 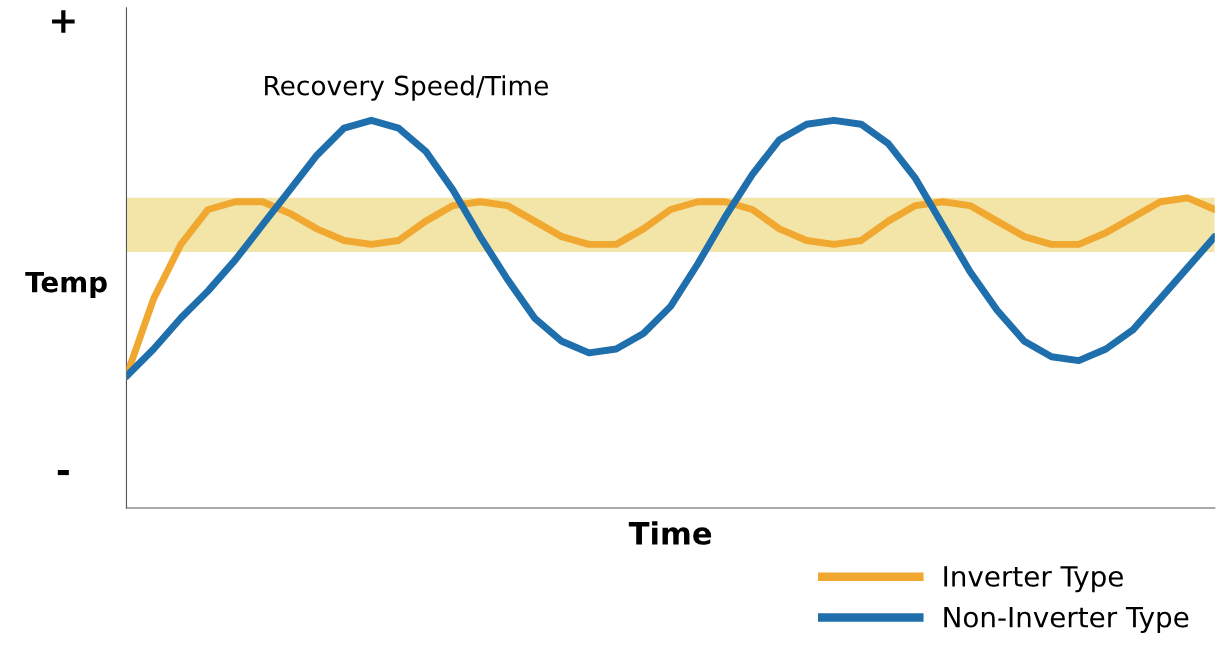 I want to click on legend-label: Non-Inverter Type, so click(x=1066, y=619).